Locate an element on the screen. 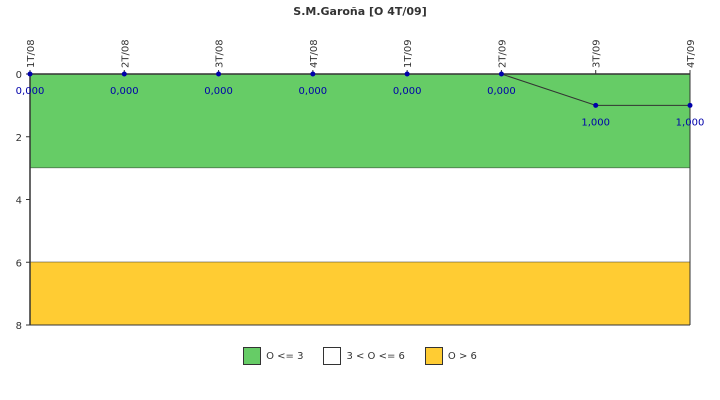 This screenshot has height=400, width=720. legend-swatch-mid is located at coordinates (332, 356).